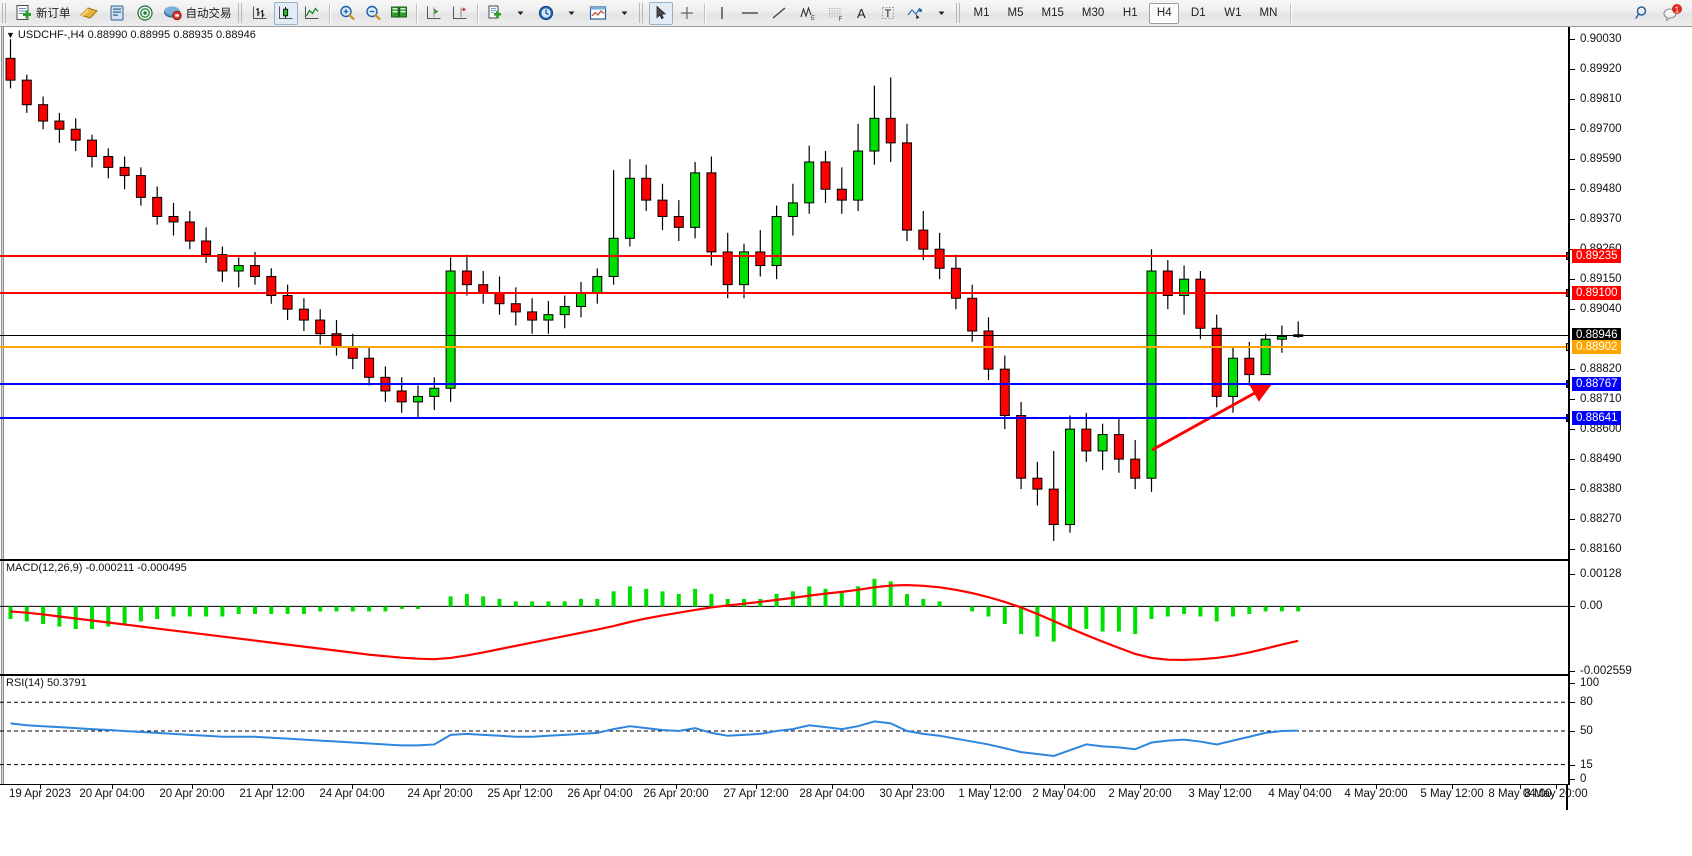 The width and height of the screenshot is (1692, 856). Describe the element at coordinates (598, 13) in the screenshot. I see `indicators-button` at that location.